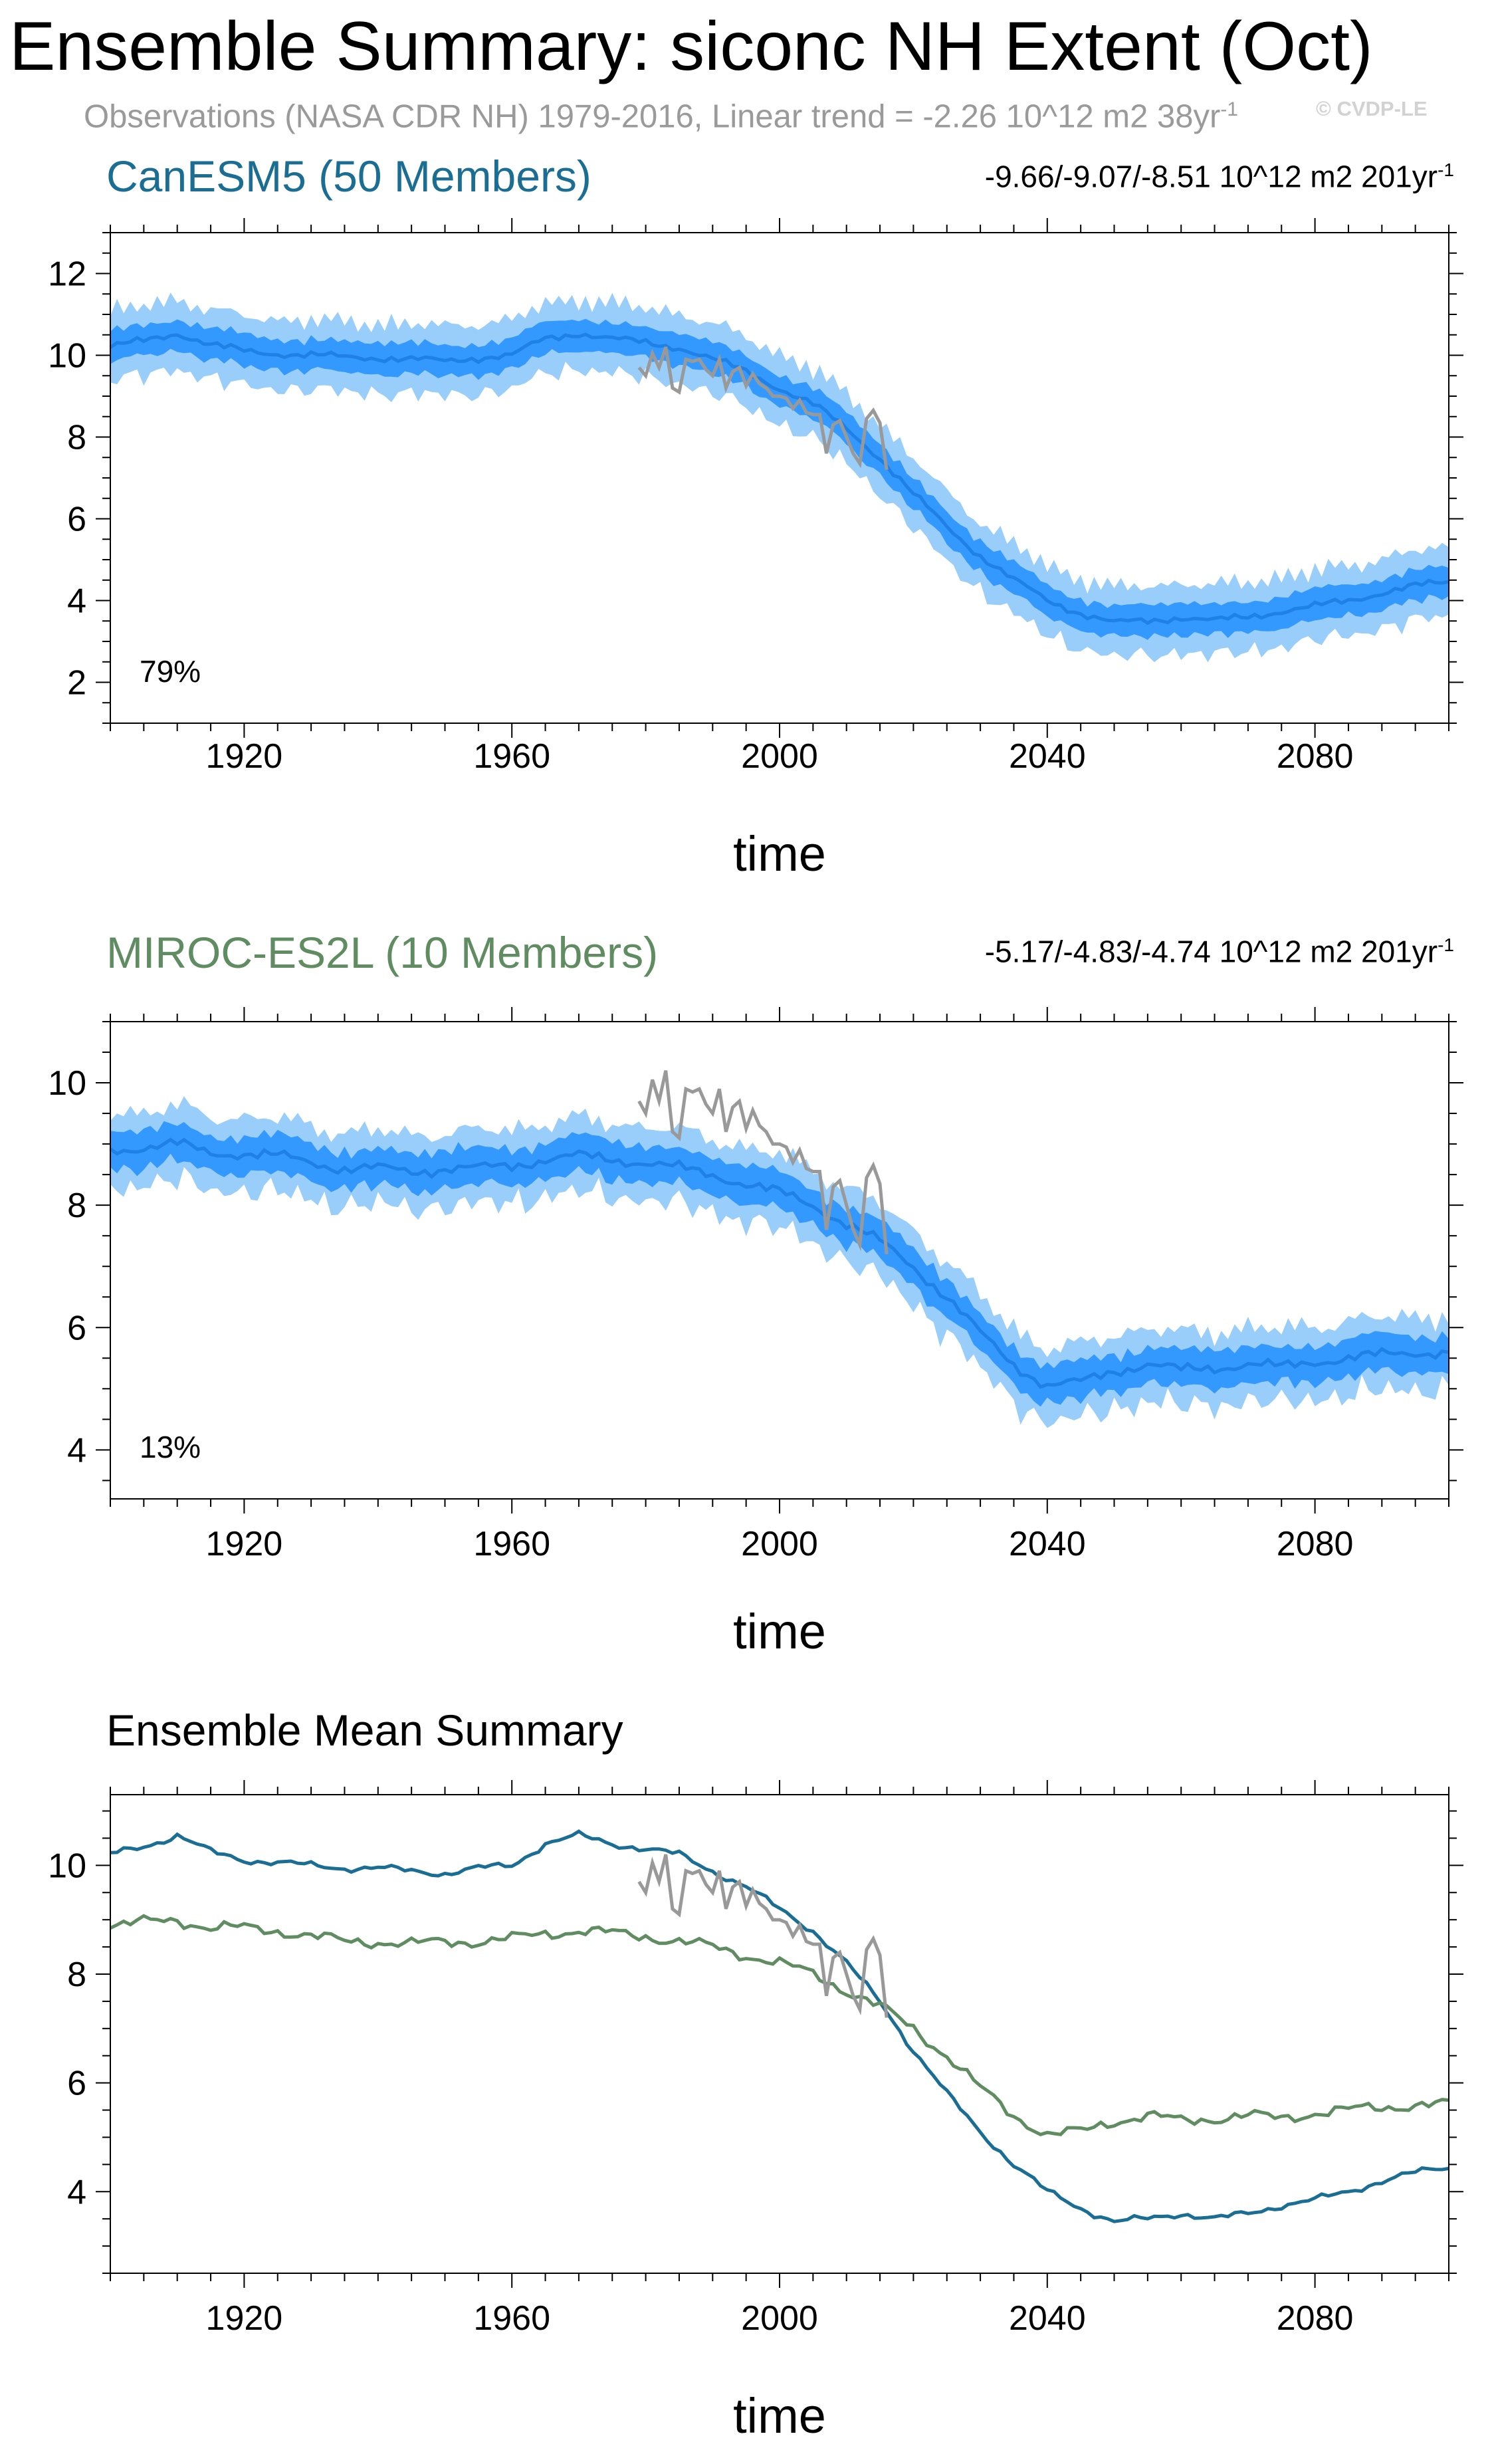 The height and width of the screenshot is (2464, 1494). I want to click on ensemble-inner-band, so click(780, 1264).